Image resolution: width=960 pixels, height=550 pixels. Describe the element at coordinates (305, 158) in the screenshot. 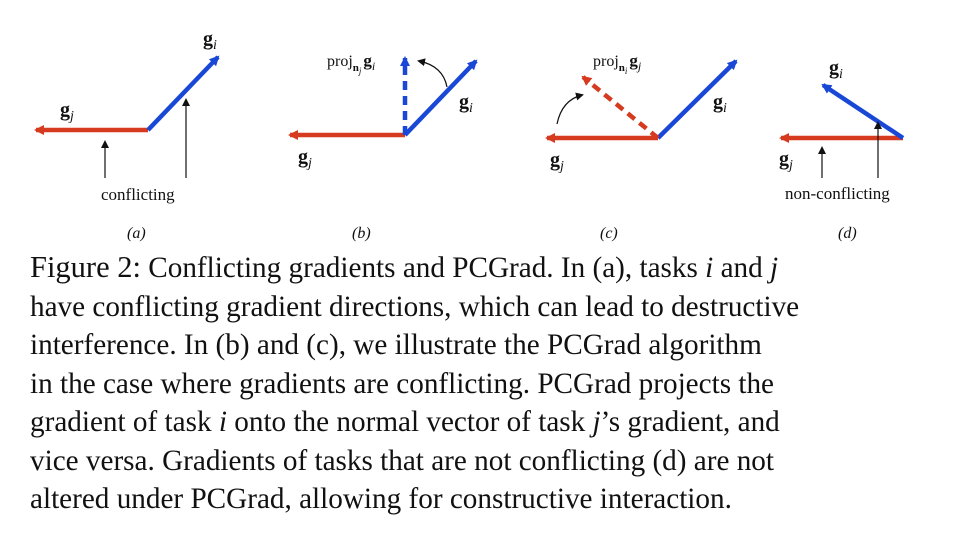

I see `gj-label-b: gj` at that location.